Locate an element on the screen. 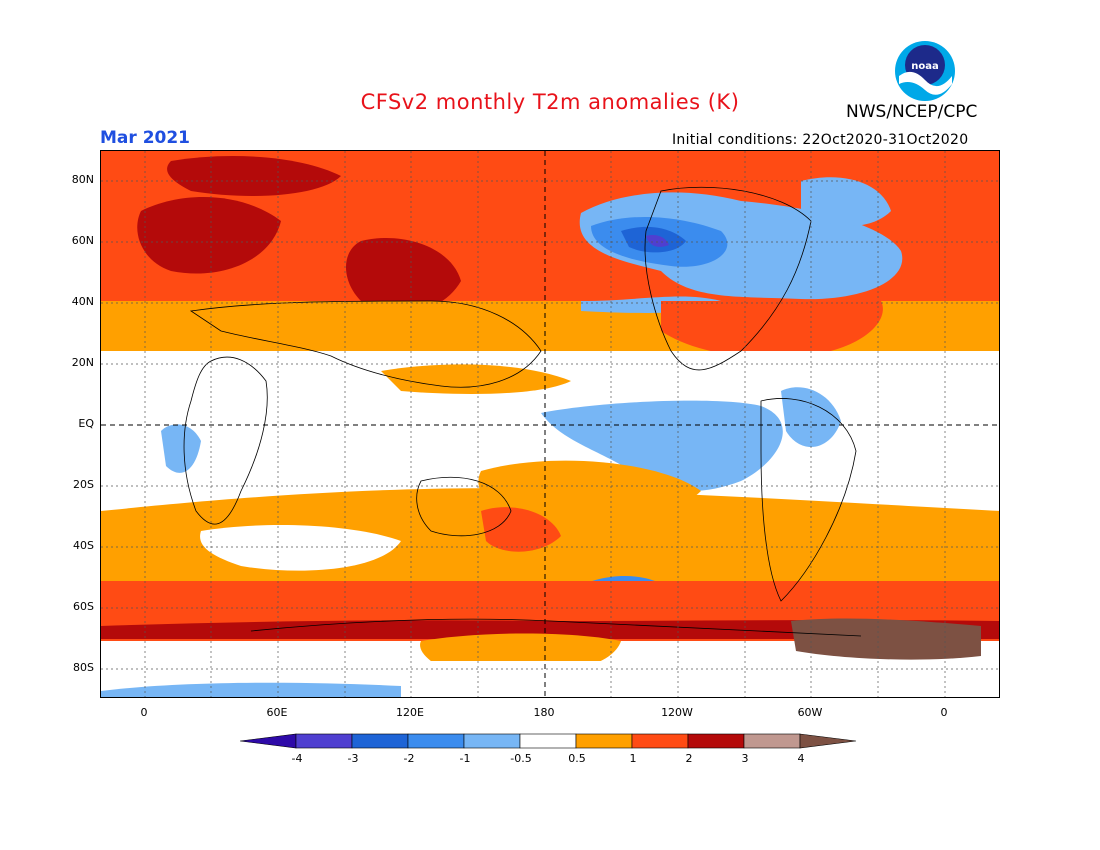 This screenshot has width=1100, height=850. lat-label: 60S is located at coordinates (83, 606).